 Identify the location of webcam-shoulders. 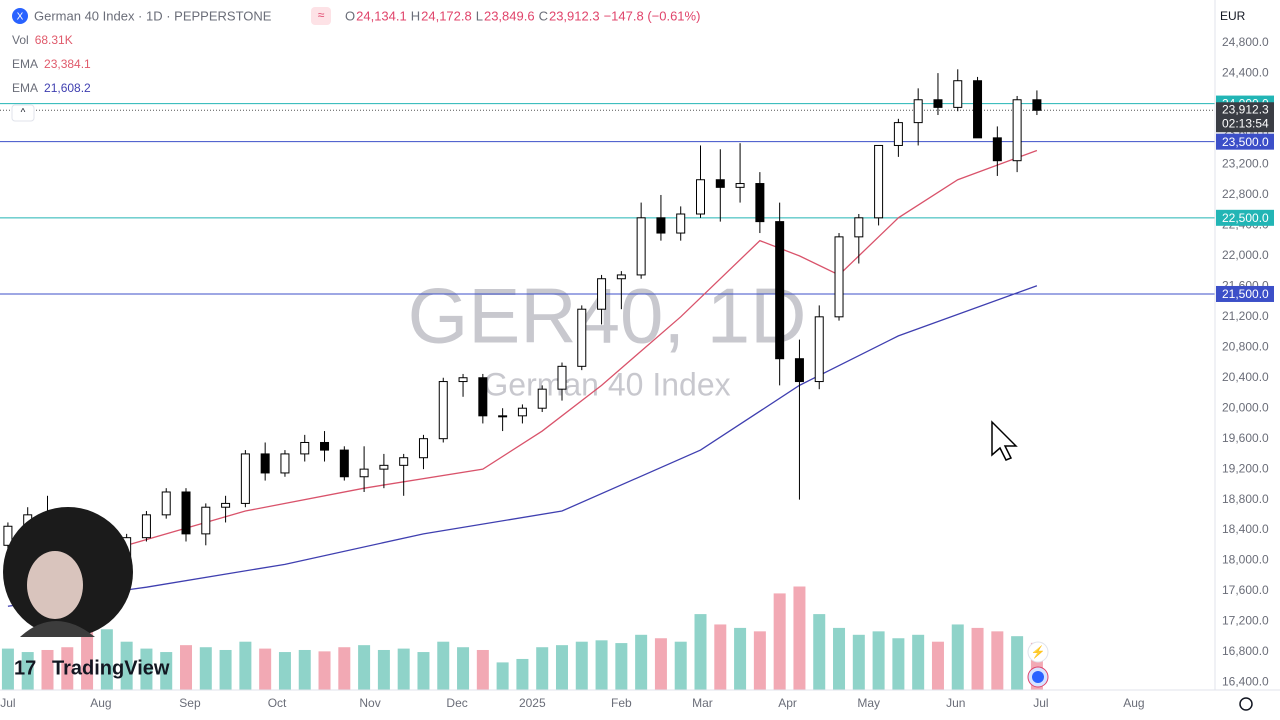
(57, 629).